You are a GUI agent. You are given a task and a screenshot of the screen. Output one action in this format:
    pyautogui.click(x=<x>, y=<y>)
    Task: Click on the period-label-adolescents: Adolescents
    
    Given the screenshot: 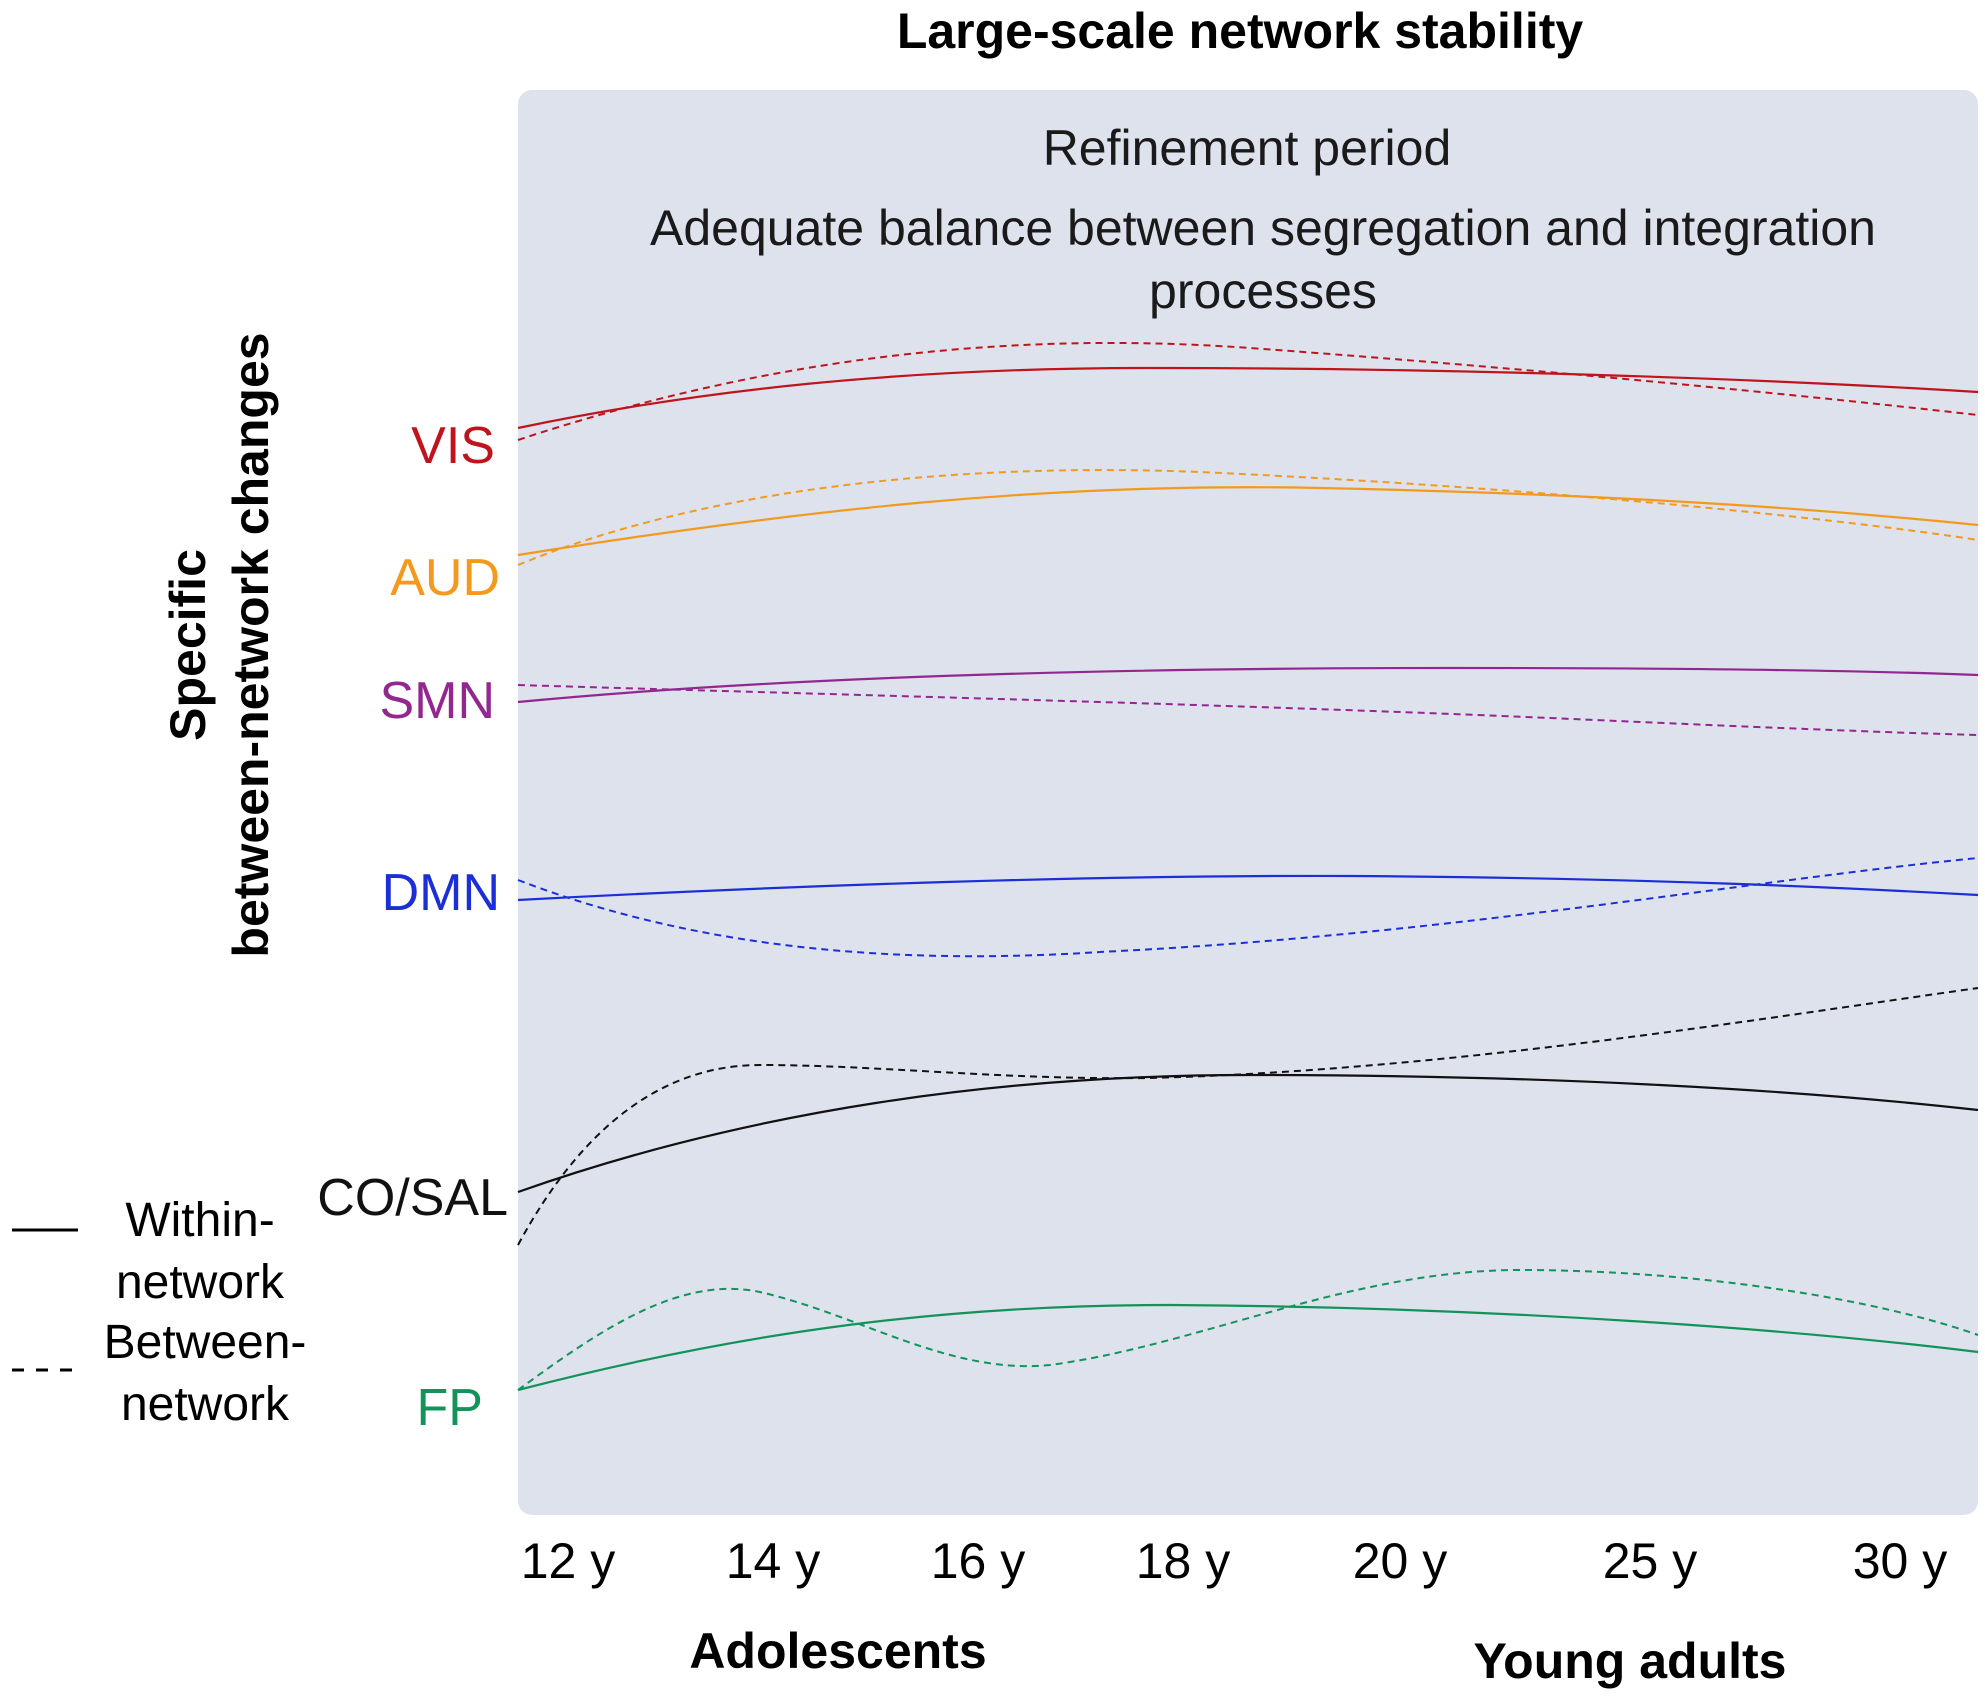 What is the action you would take?
    pyautogui.click(x=837, y=1651)
    